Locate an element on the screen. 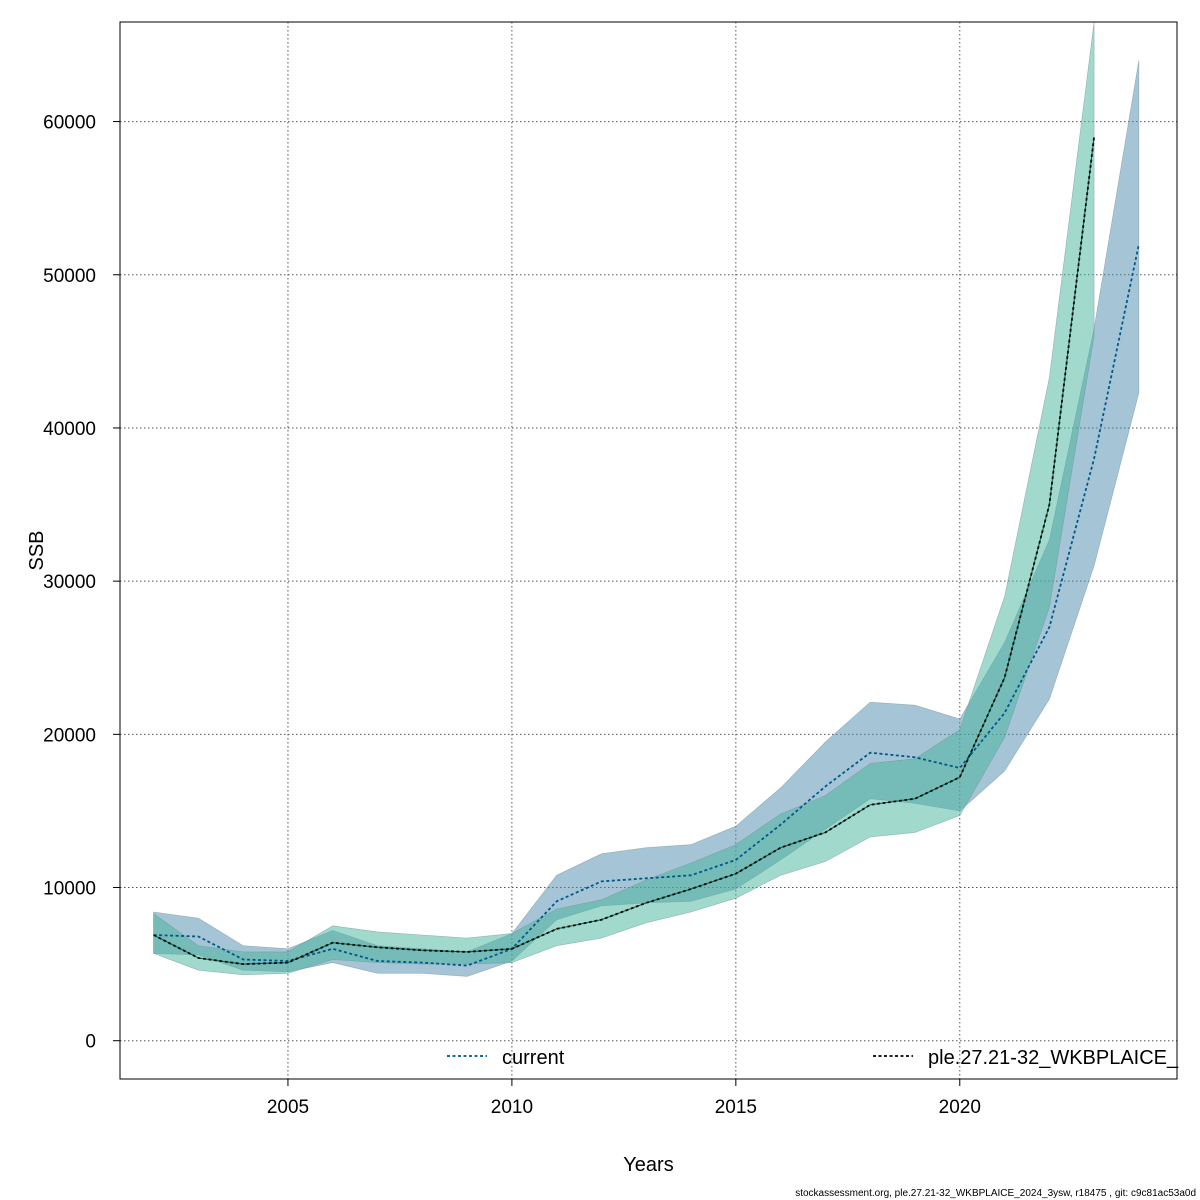  x-tick-label-2010: 2010 is located at coordinates (512, 1107).